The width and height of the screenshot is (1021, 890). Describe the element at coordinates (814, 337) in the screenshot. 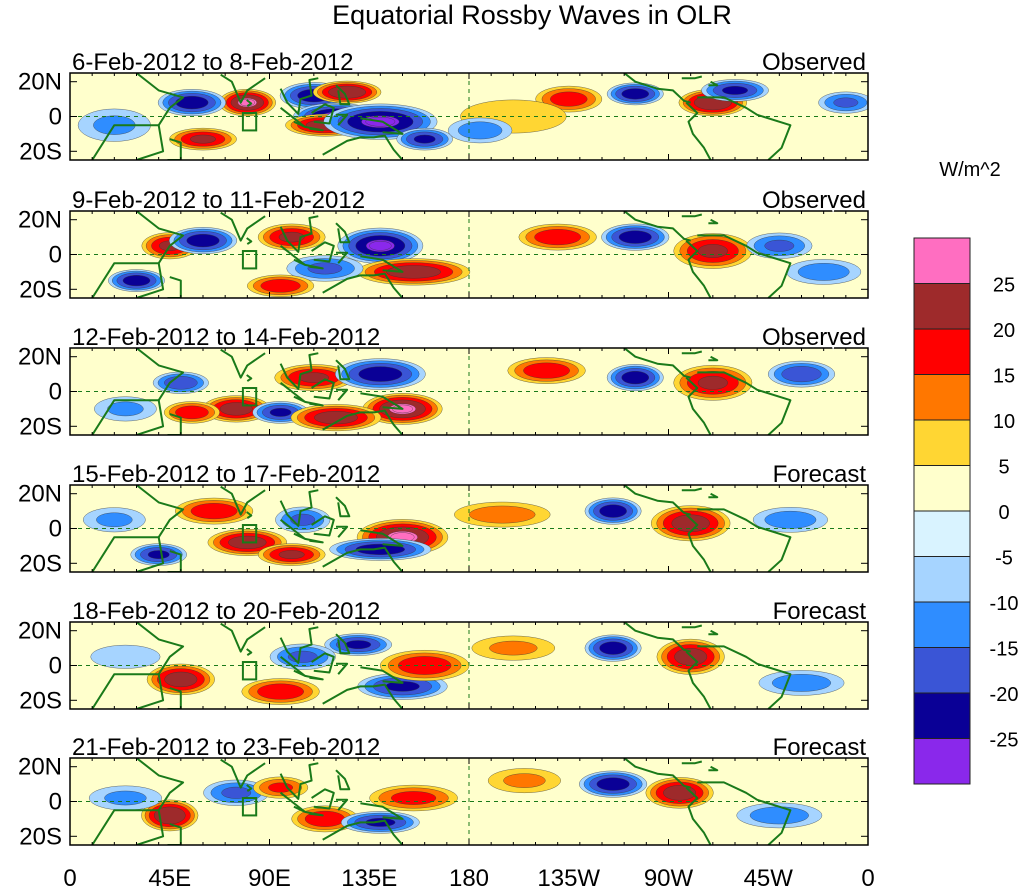

I see `panel-status-label: Observed` at that location.